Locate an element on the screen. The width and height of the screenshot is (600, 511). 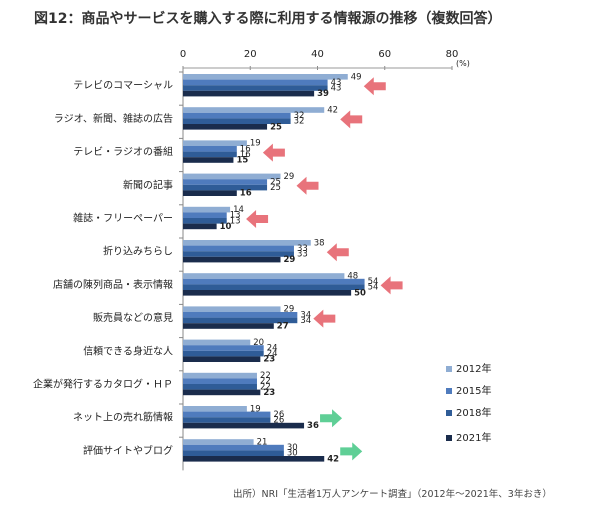
source-note: 出所）NRI「生活者1万人アンケート調査」（2012年～2021年、3年おき） is located at coordinates (392, 494).